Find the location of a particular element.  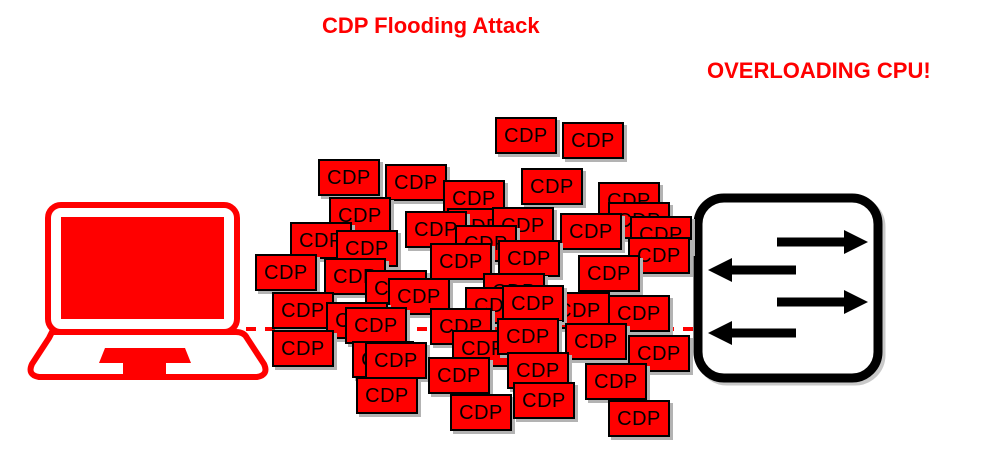

switch-arrows is located at coordinates (788, 287).